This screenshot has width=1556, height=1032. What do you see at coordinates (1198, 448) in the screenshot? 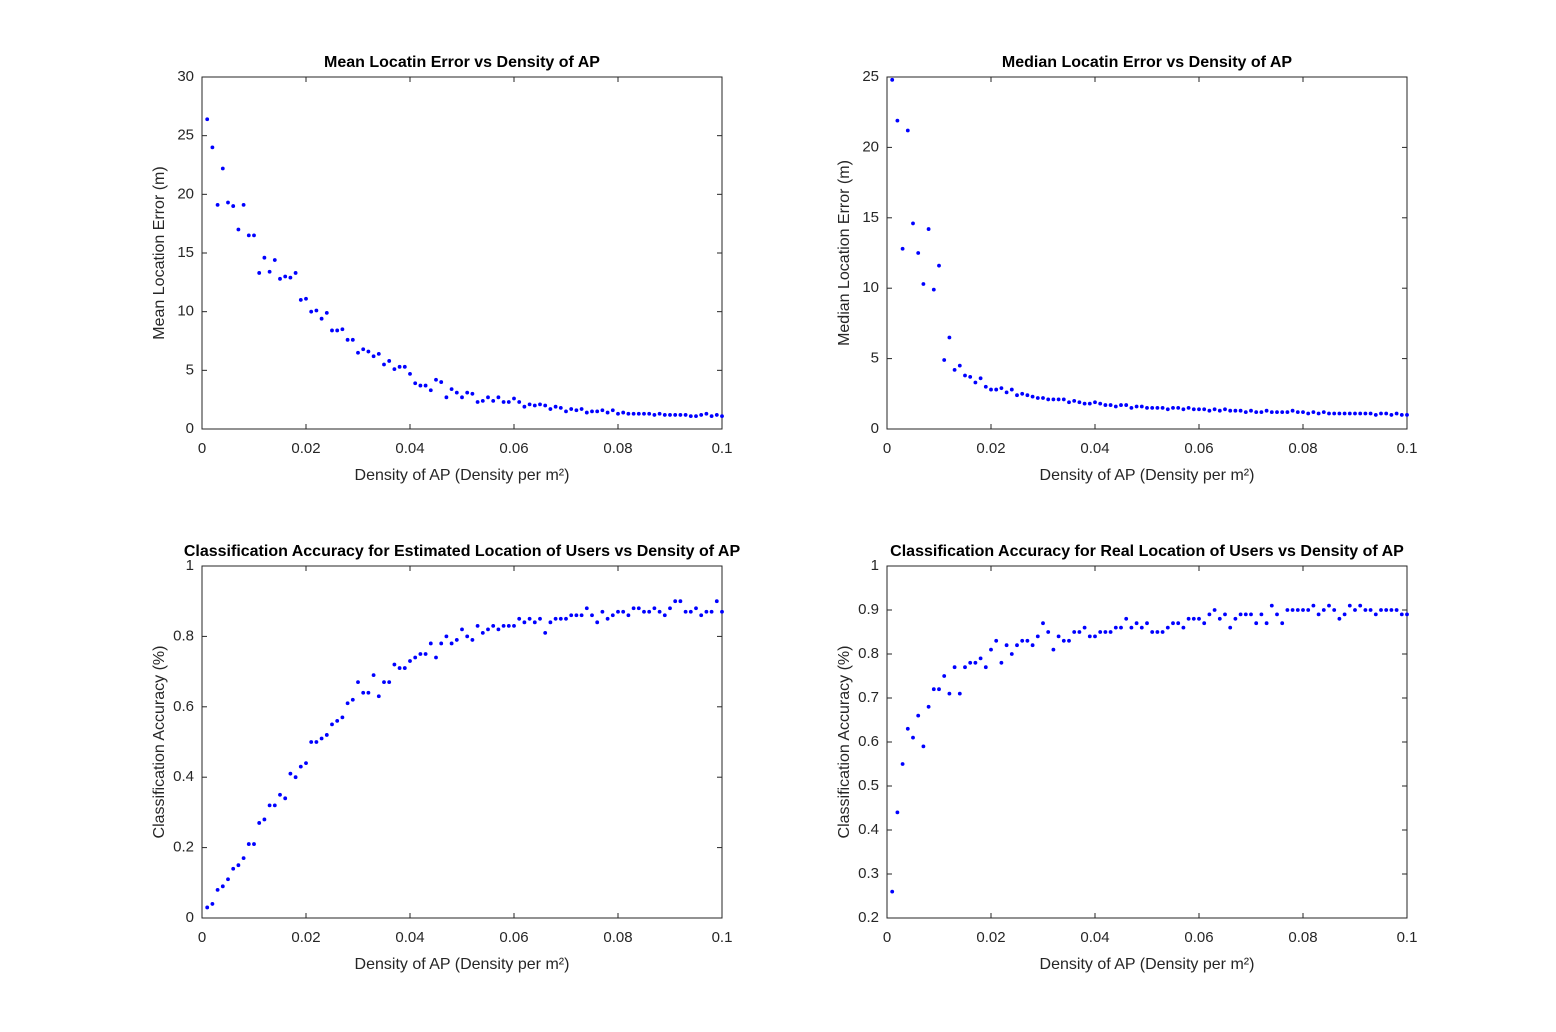
I see `x-tick-label: 0.06` at bounding box center [1198, 448].